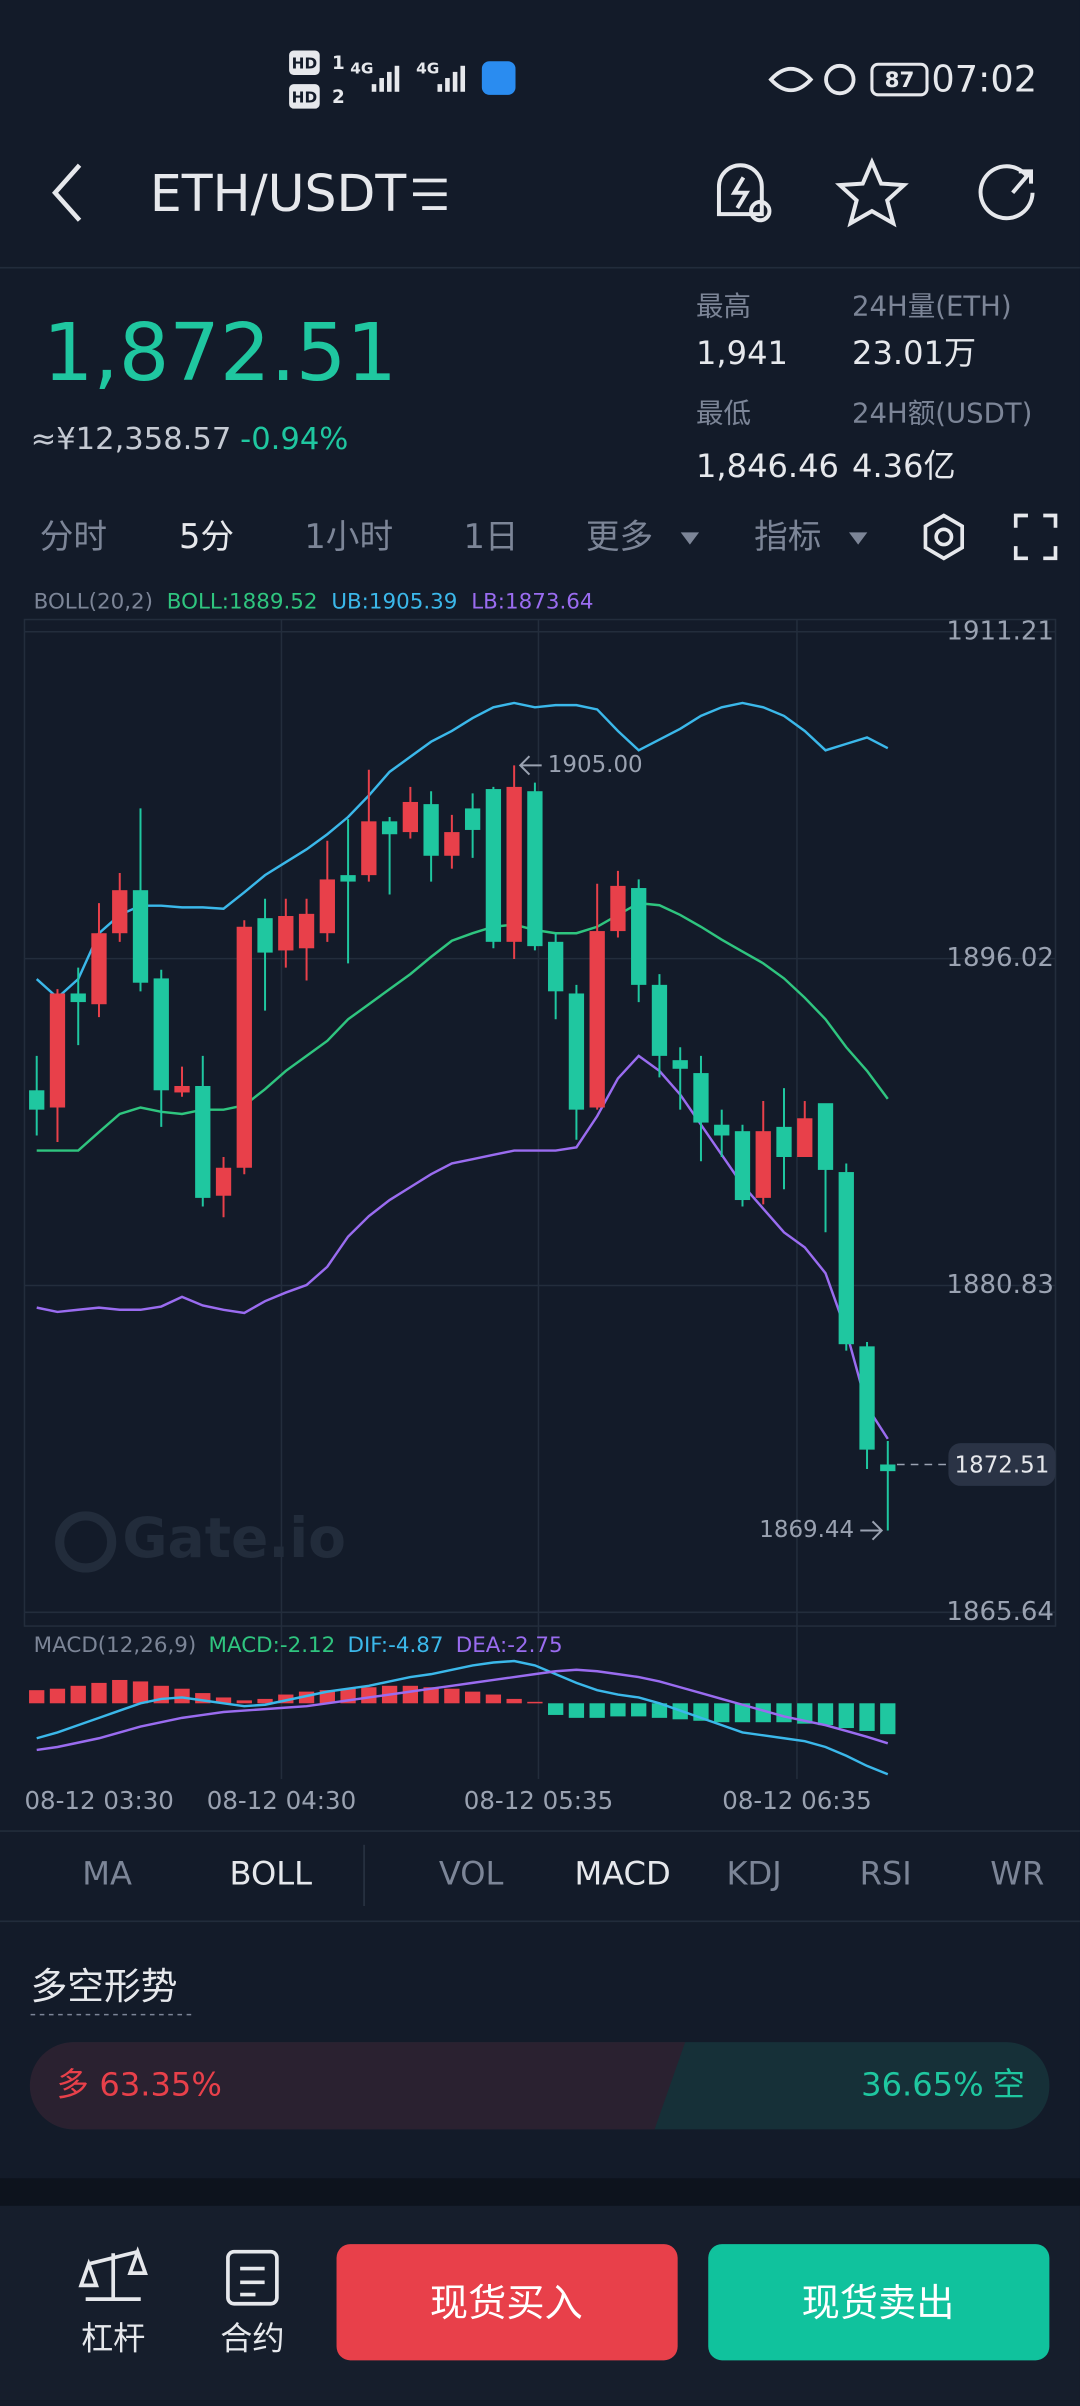  Describe the element at coordinates (113, 2338) in the screenshot. I see `leverage-label: 杠杆` at that location.